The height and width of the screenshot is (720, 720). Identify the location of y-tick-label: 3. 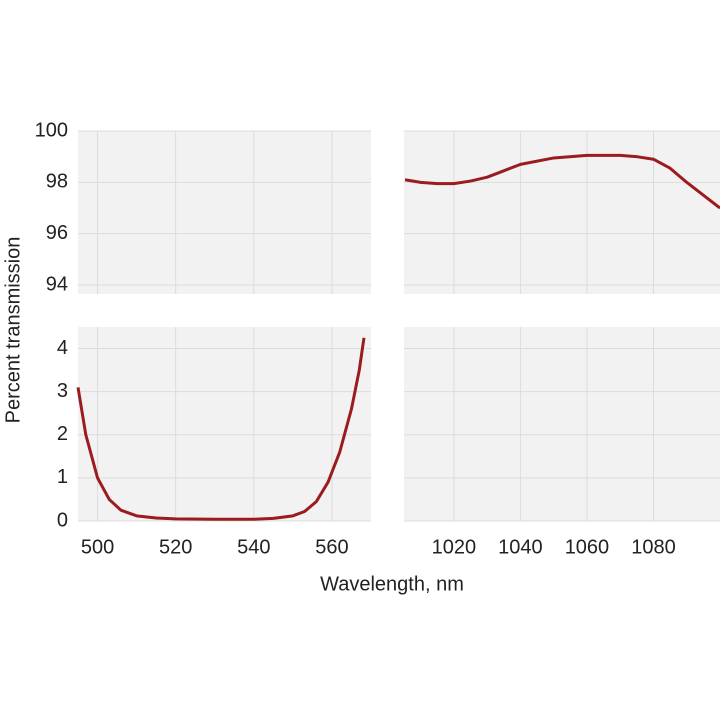
(62, 391).